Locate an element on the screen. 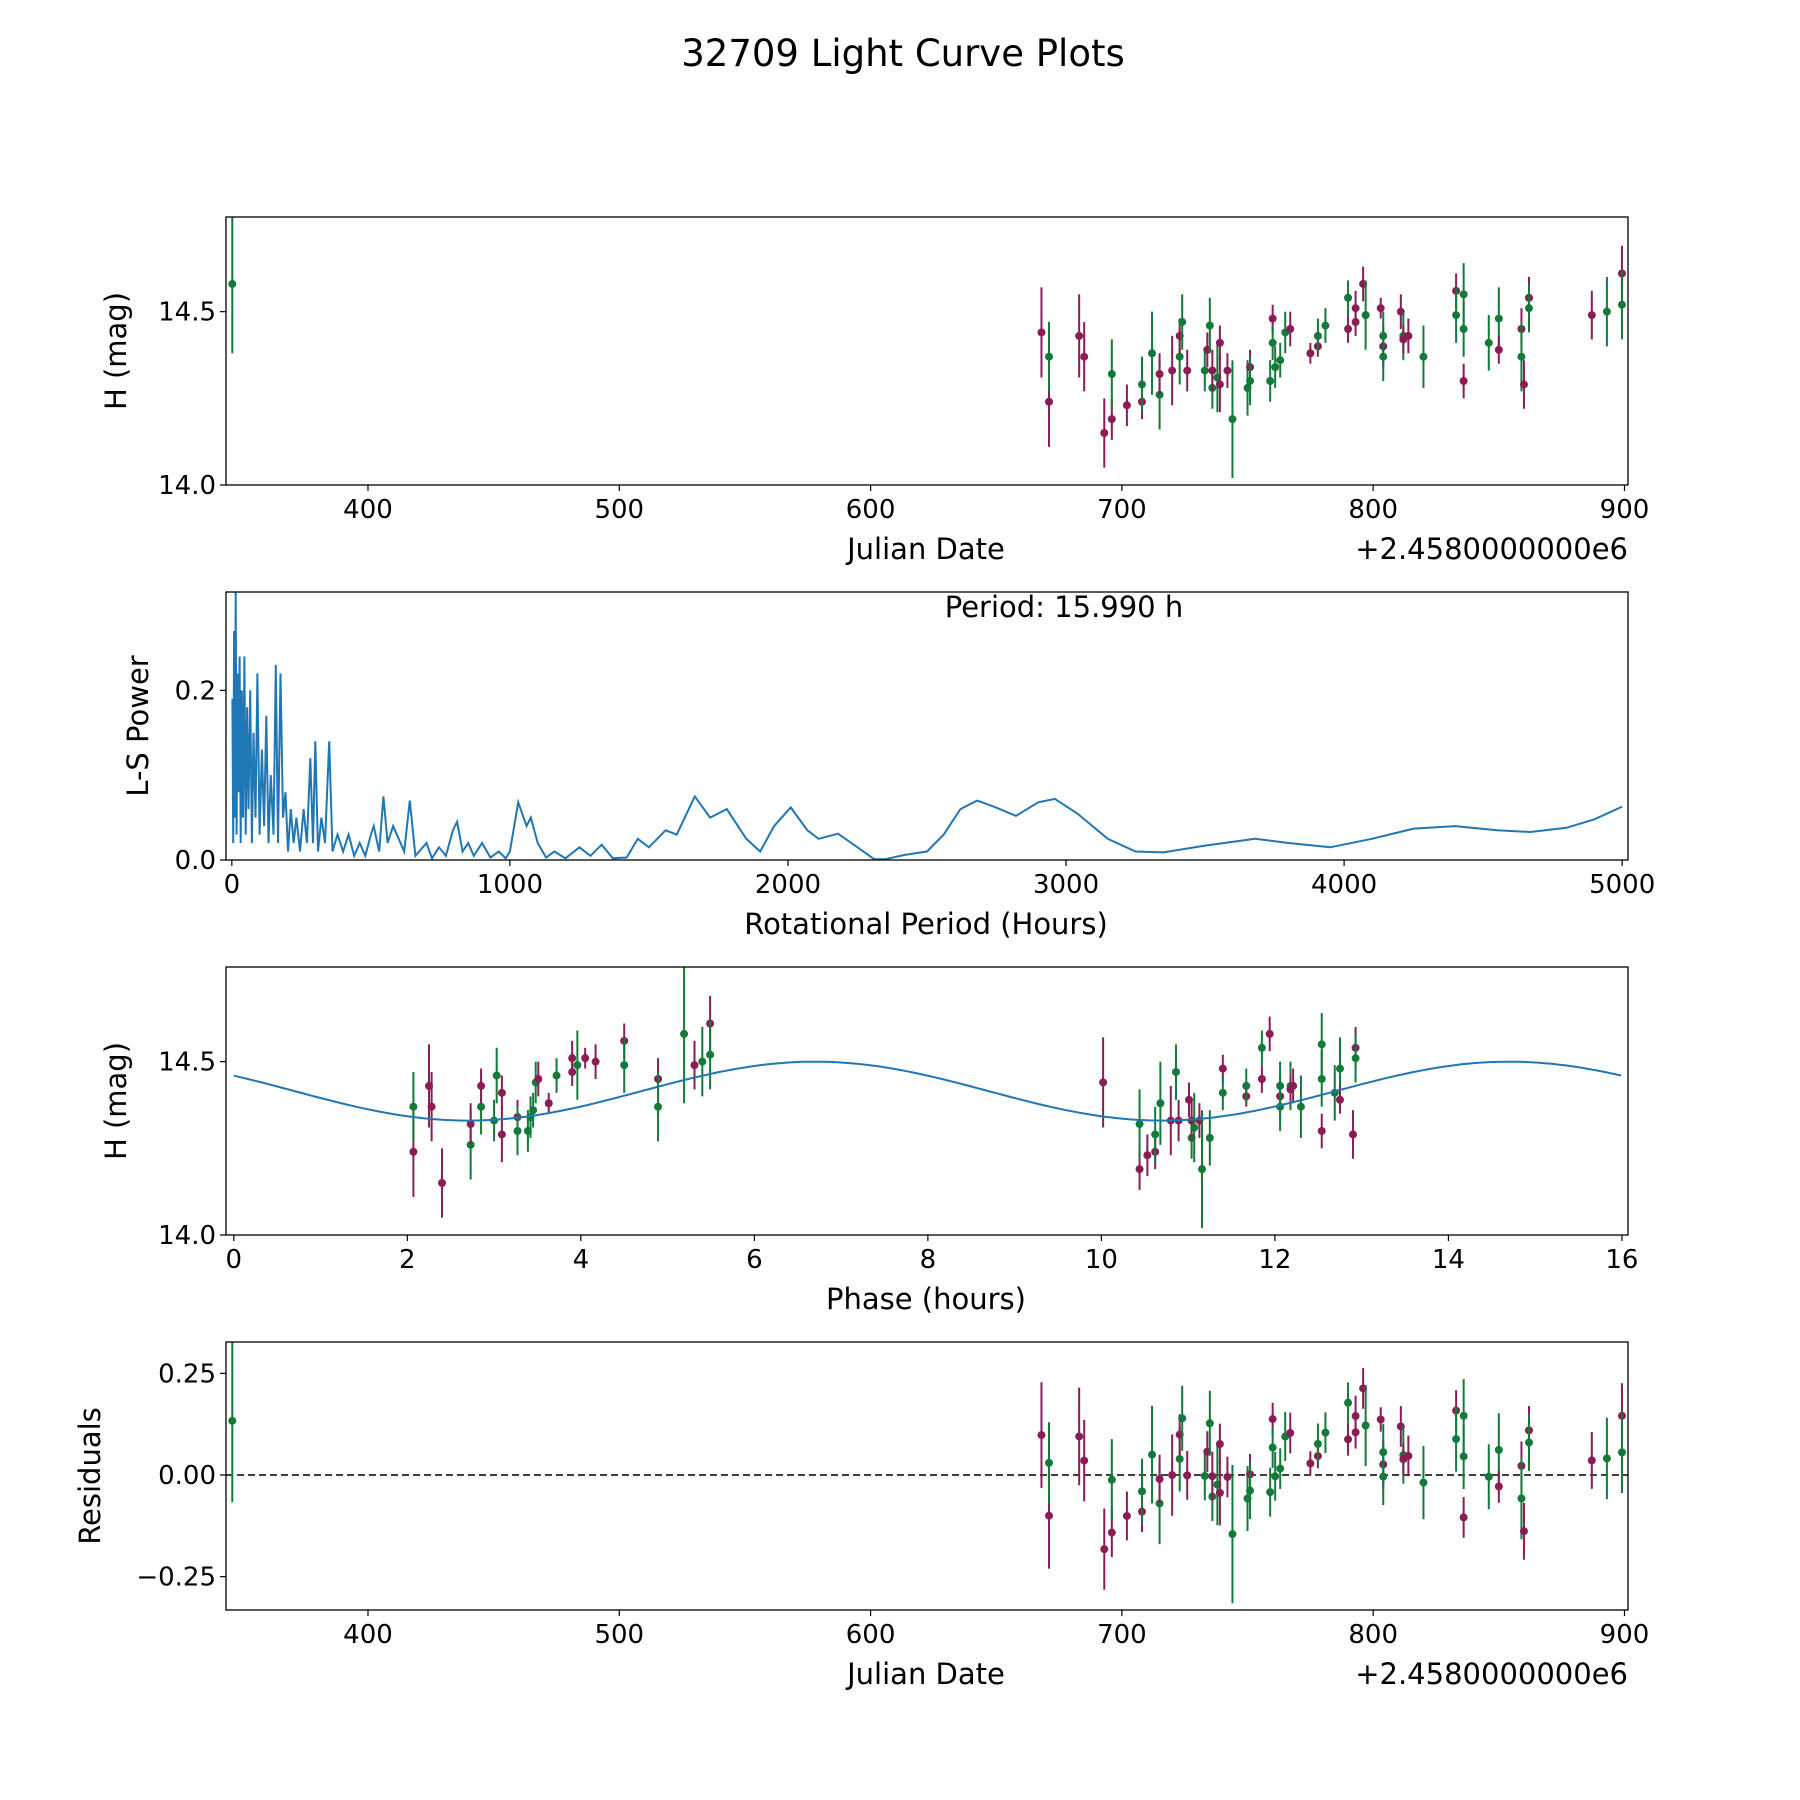  x-offset-text: +2.4580000000e6 is located at coordinates (1491, 1674).